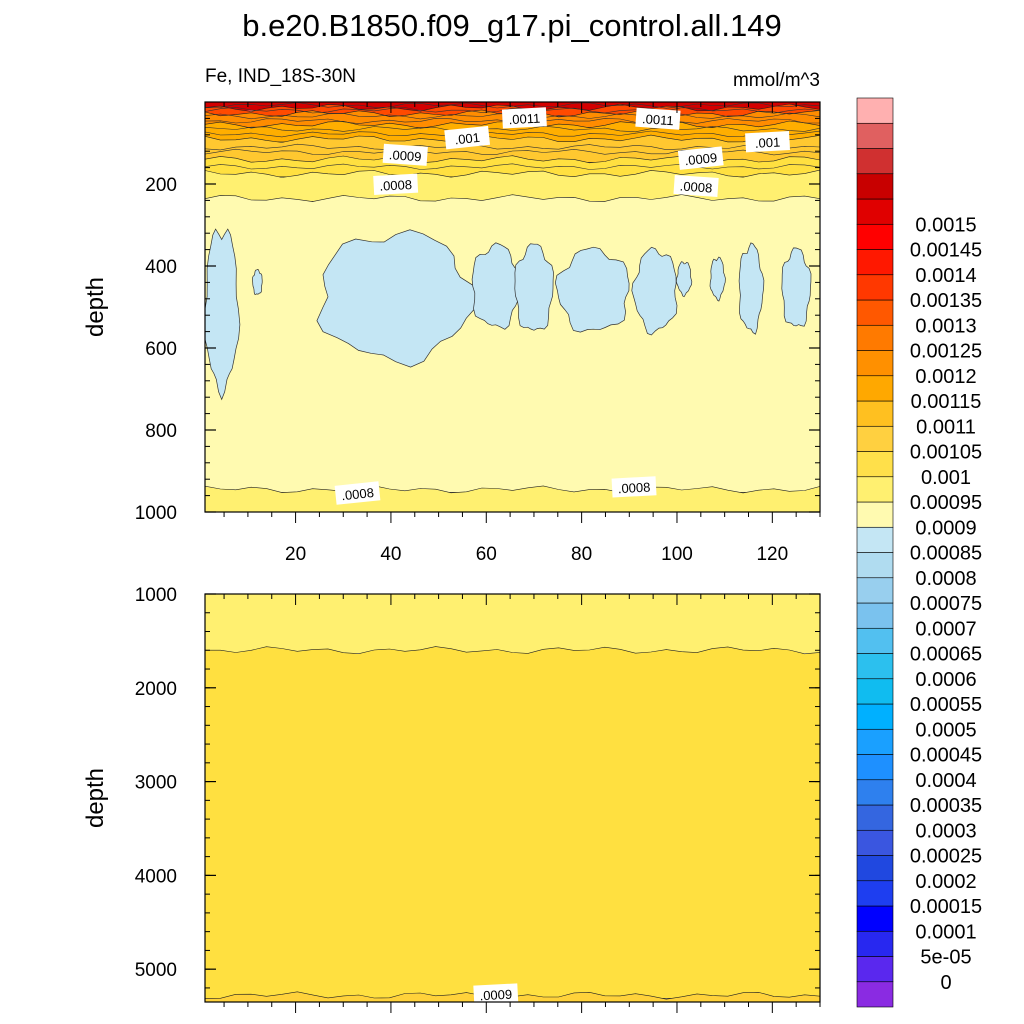  What do you see at coordinates (945, 882) in the screenshot?
I see `colorbar-label: 0.0002` at bounding box center [945, 882].